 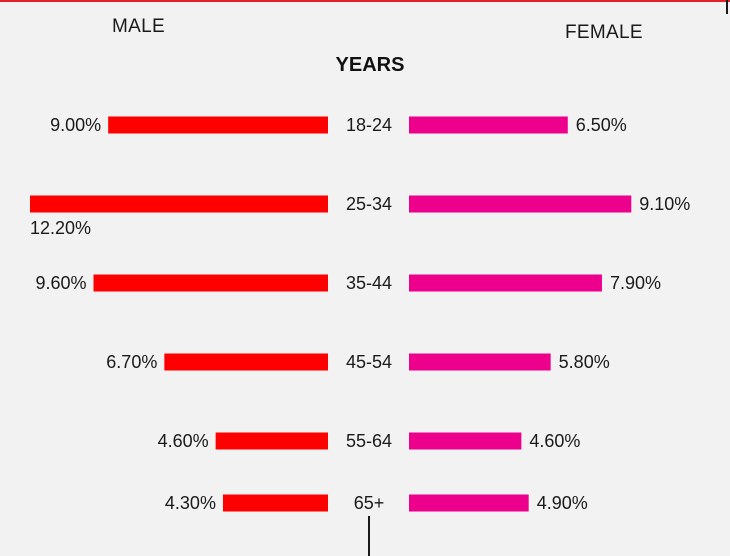 I want to click on female-label: FEMALE, so click(x=604, y=32).